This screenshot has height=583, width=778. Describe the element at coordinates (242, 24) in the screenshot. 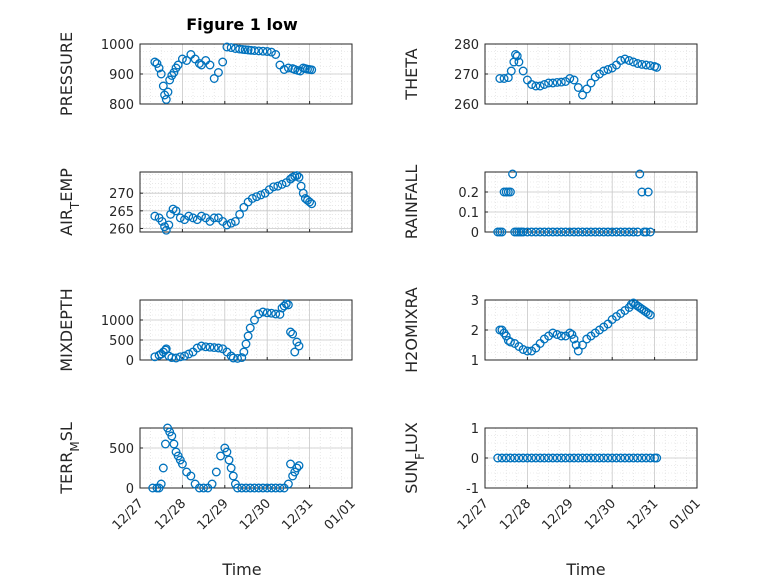

I see `figure-title: Figure 1 low` at that location.